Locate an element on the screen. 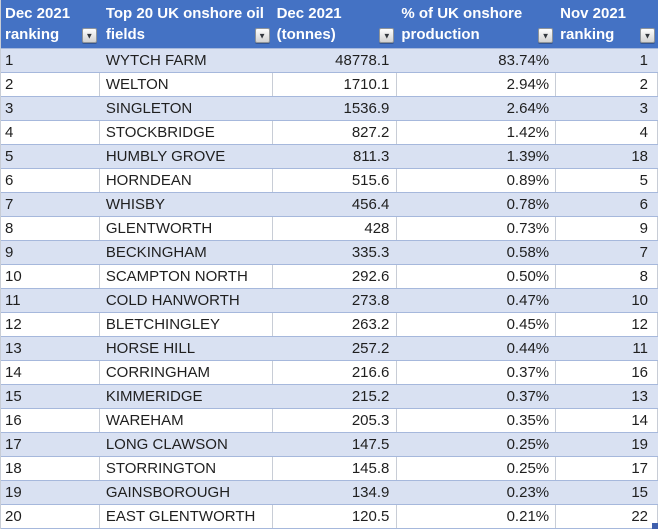  cell-tonnes: 48778.1 is located at coordinates (362, 60).